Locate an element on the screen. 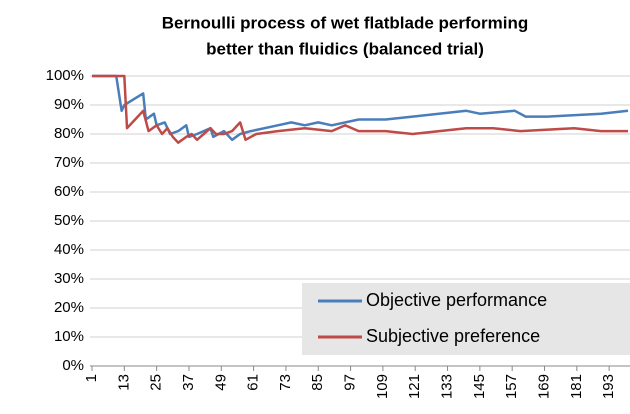  x-tick-label: 13 is located at coordinates (123, 382).